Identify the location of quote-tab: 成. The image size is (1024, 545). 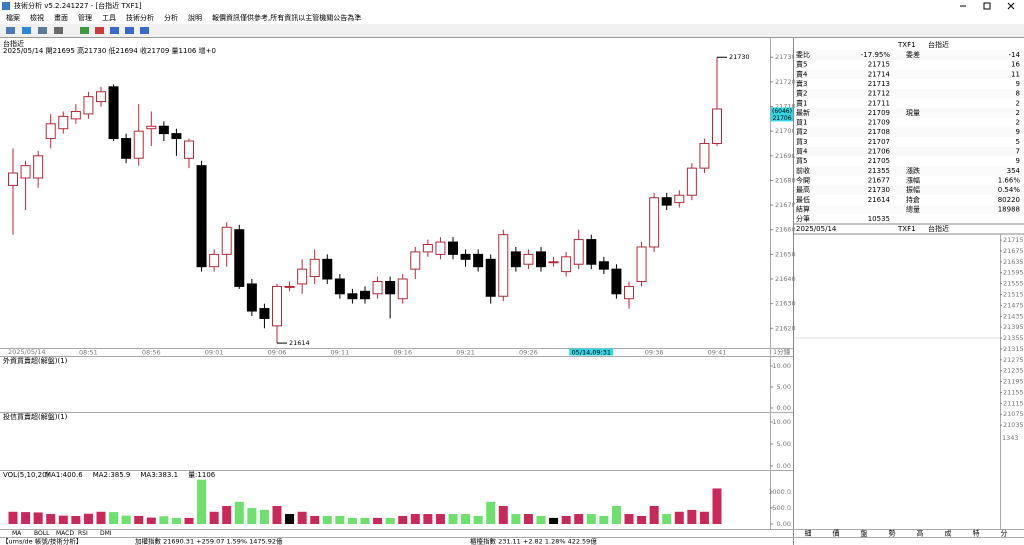
(948, 533).